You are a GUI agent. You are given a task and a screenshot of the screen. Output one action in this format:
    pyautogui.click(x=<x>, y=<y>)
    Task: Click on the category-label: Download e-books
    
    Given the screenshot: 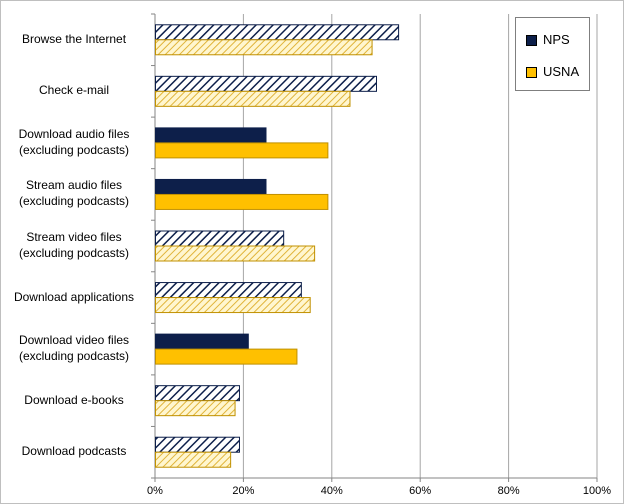 What is the action you would take?
    pyautogui.click(x=74, y=399)
    